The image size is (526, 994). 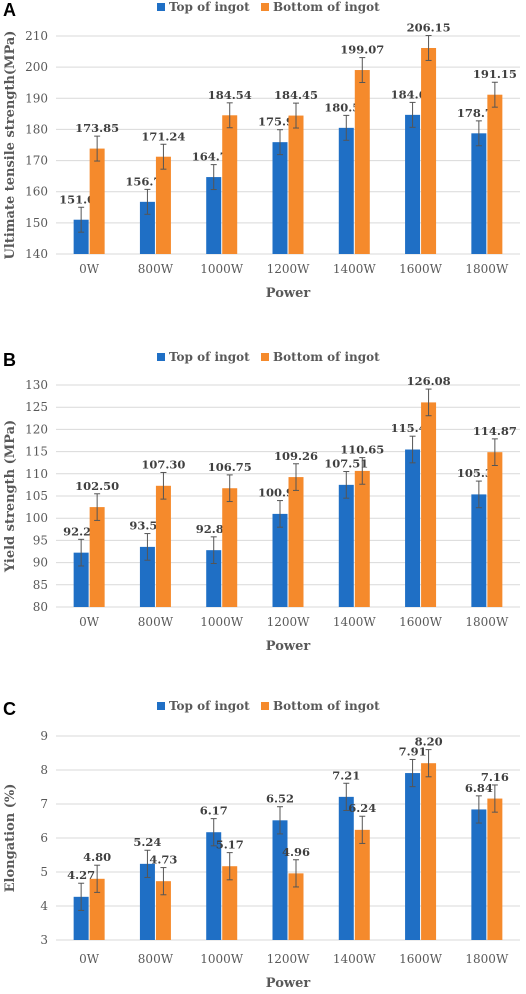 What do you see at coordinates (230, 467) in the screenshot?
I see `data-label: 106.75` at bounding box center [230, 467].